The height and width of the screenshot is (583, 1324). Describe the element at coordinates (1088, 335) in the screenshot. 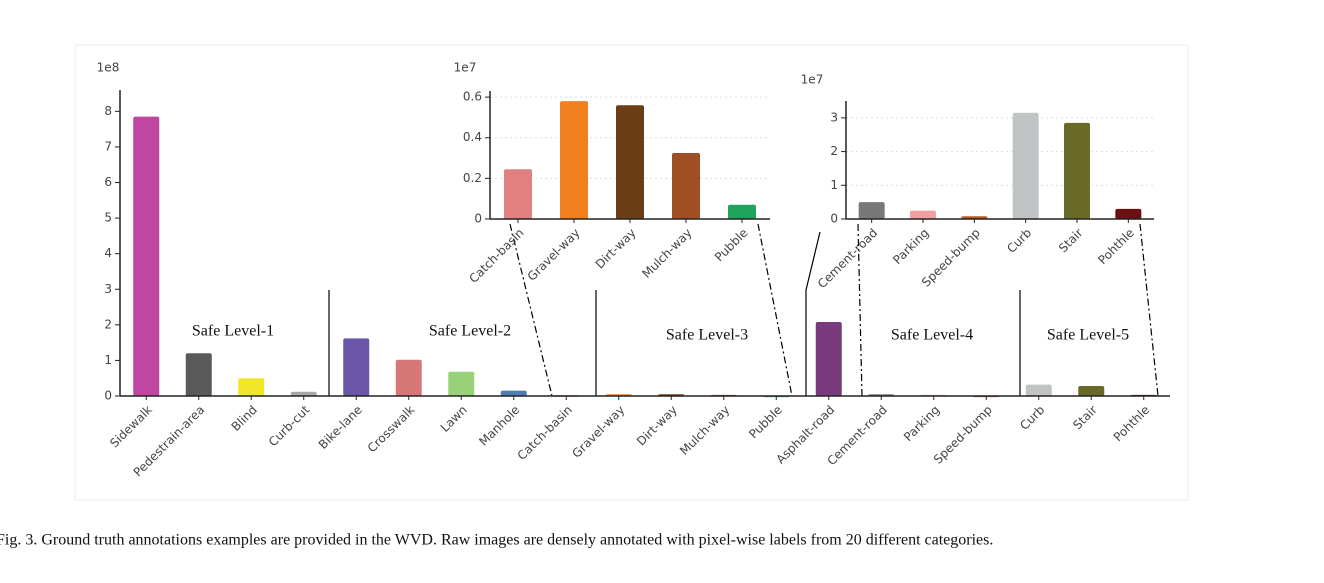

I see `annotation: Safe Level-5` at that location.